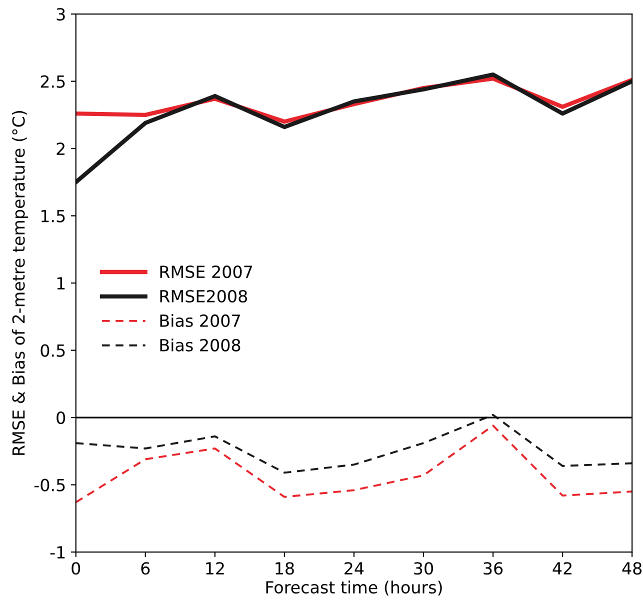 Image resolution: width=643 pixels, height=610 pixels. Describe the element at coordinates (145, 568) in the screenshot. I see `x-tick-label: 6` at that location.